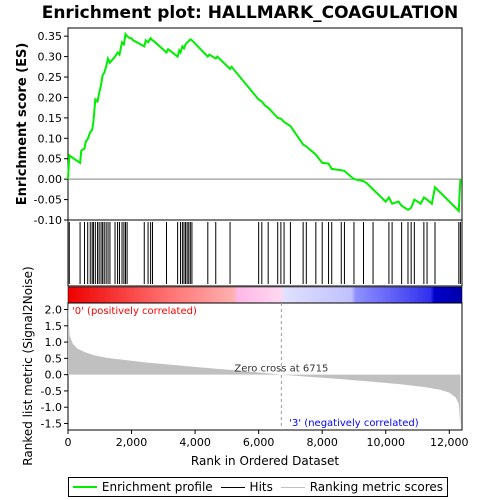 The height and width of the screenshot is (500, 500). What do you see at coordinates (50, 57) in the screenshot?
I see `es-tick-label: 0.30` at bounding box center [50, 57].